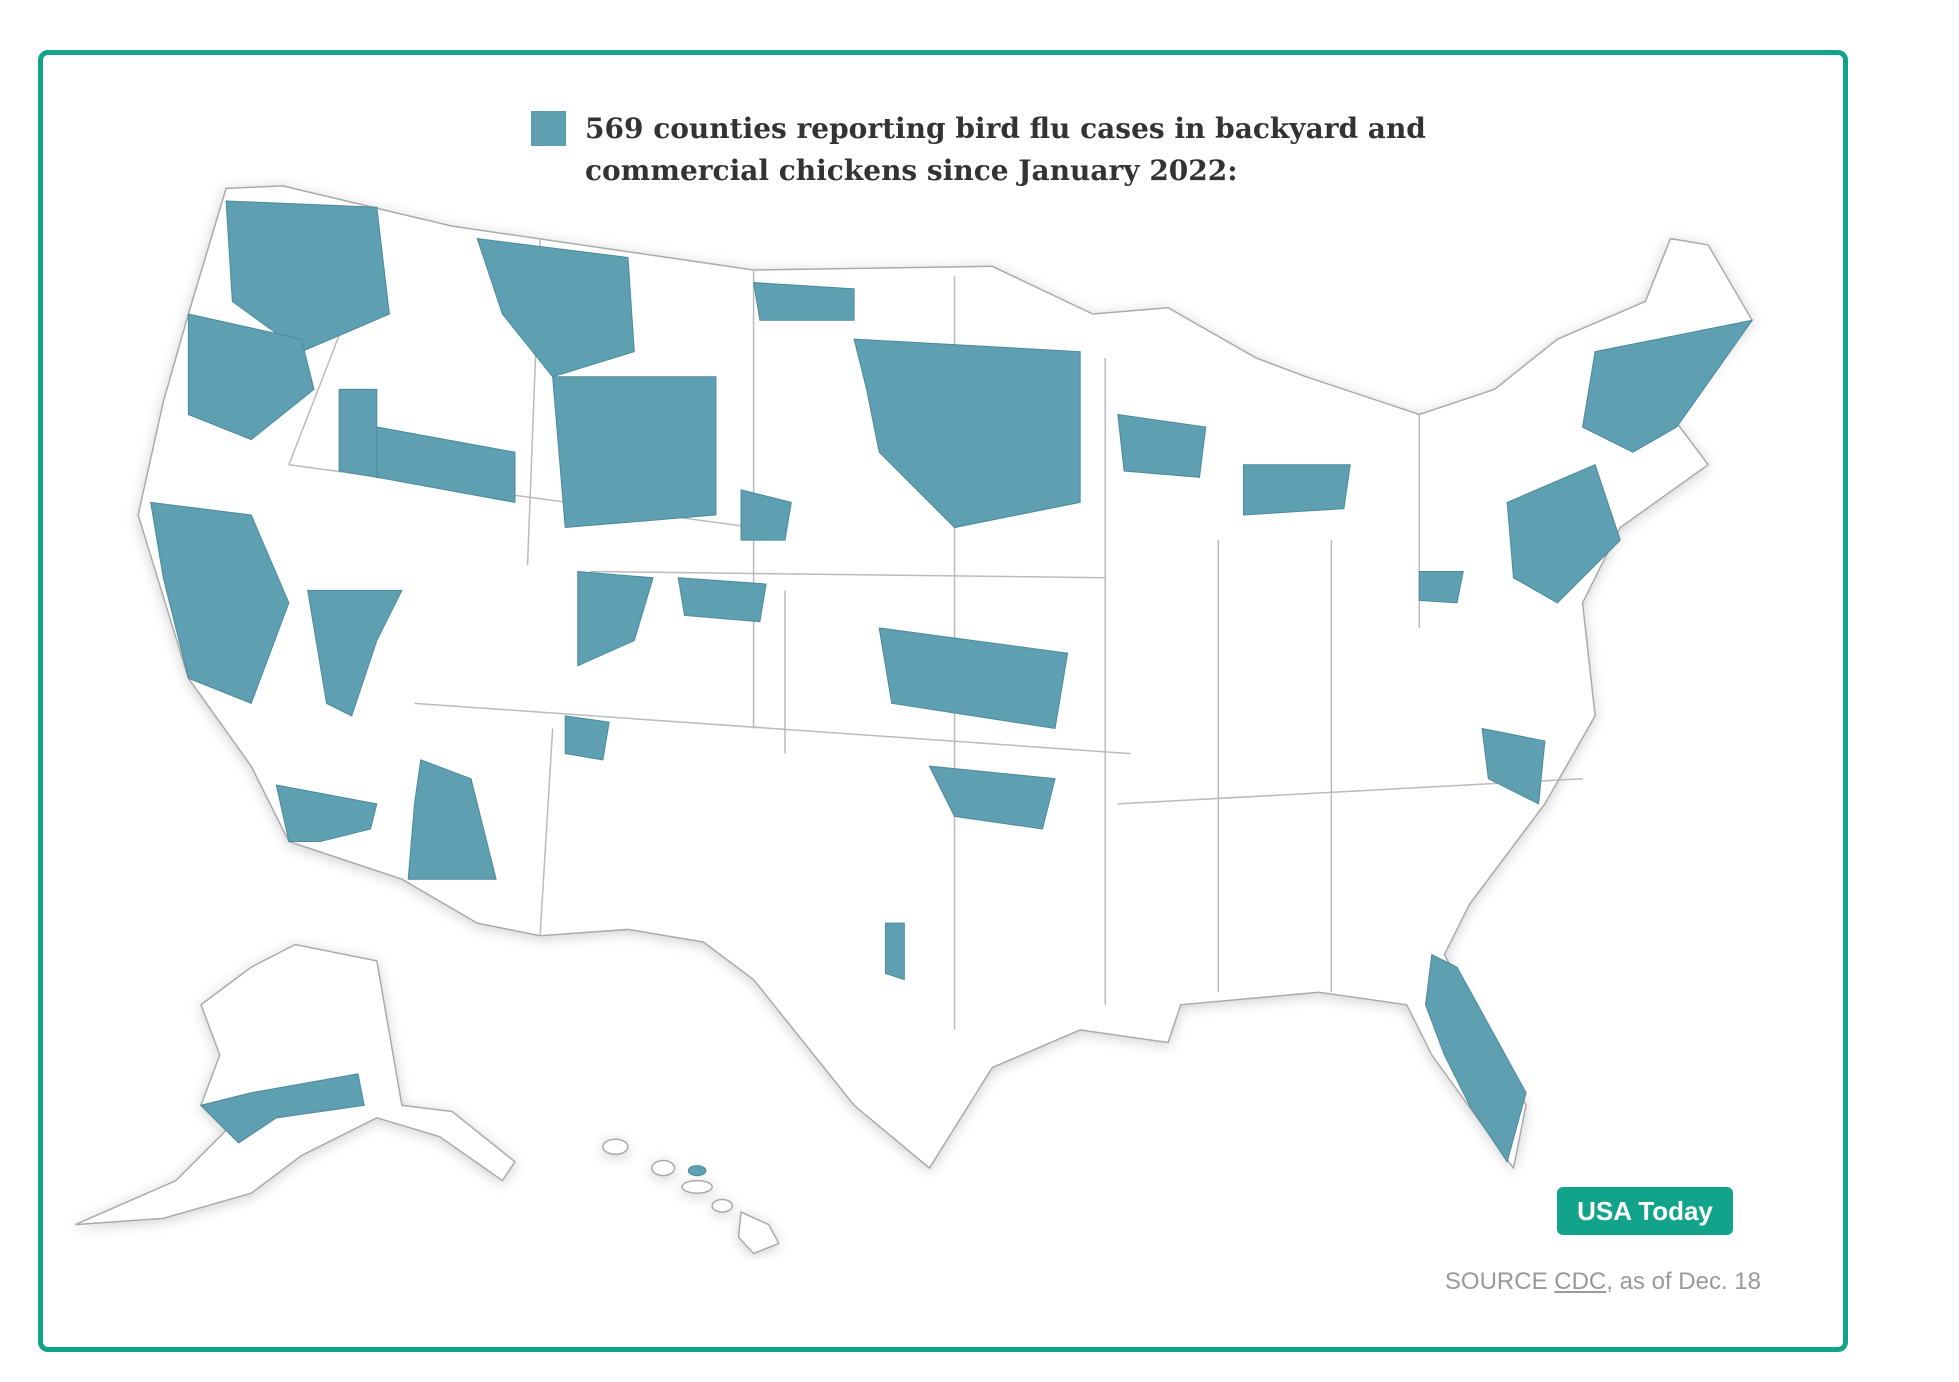 The width and height of the screenshot is (1959, 1382). What do you see at coordinates (1496, 1281) in the screenshot?
I see `source-prefix: SOURCE` at bounding box center [1496, 1281].